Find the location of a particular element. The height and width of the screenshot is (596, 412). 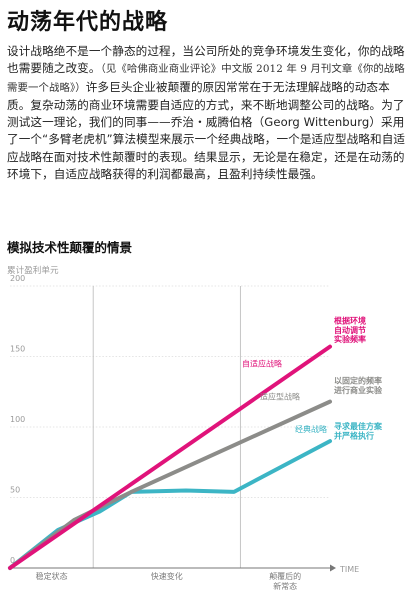

y-tick-label: 0 is located at coordinates (12, 560).